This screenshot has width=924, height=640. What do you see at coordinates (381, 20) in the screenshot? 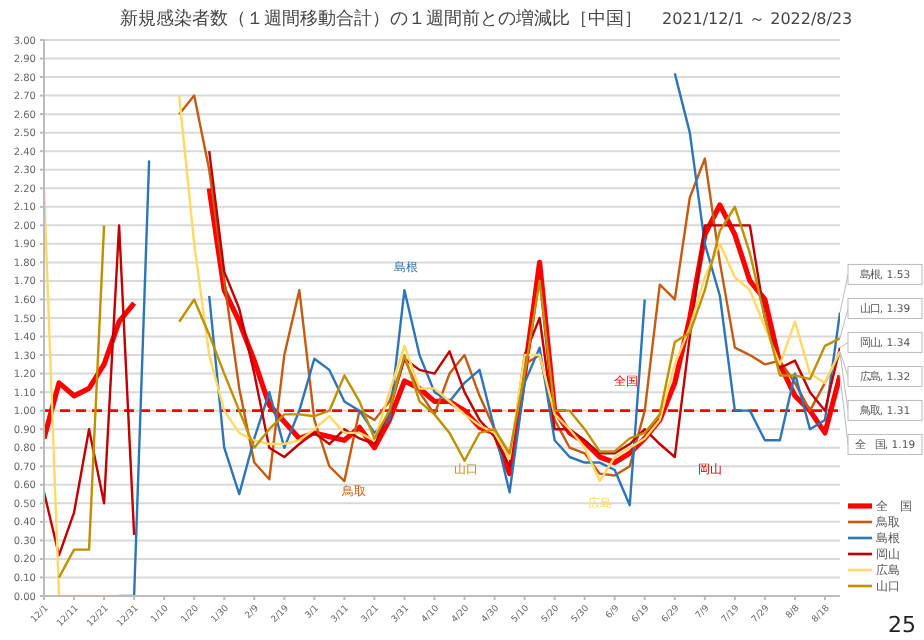
I see `chart-title: 新規感染者数（１週間移動合計）の１週間前との増減比［中国］` at bounding box center [381, 20].